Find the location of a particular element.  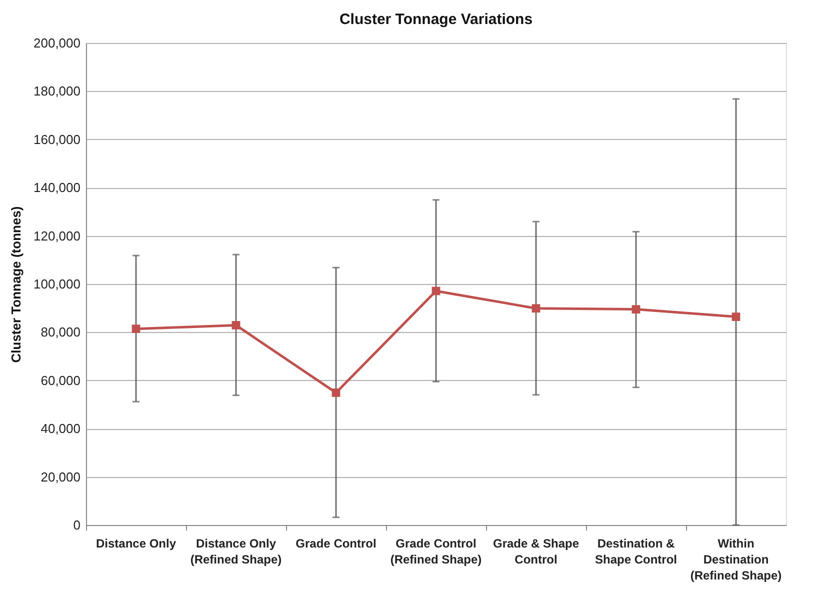

y-tick-label: 200,000 is located at coordinates (57, 43).